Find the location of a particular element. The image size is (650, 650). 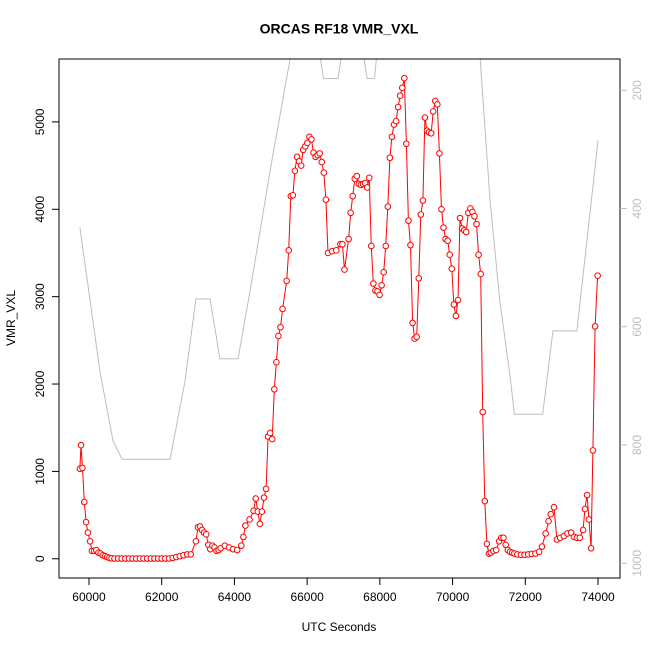

y-axis-label: VMR_VXL is located at coordinates (11, 318).